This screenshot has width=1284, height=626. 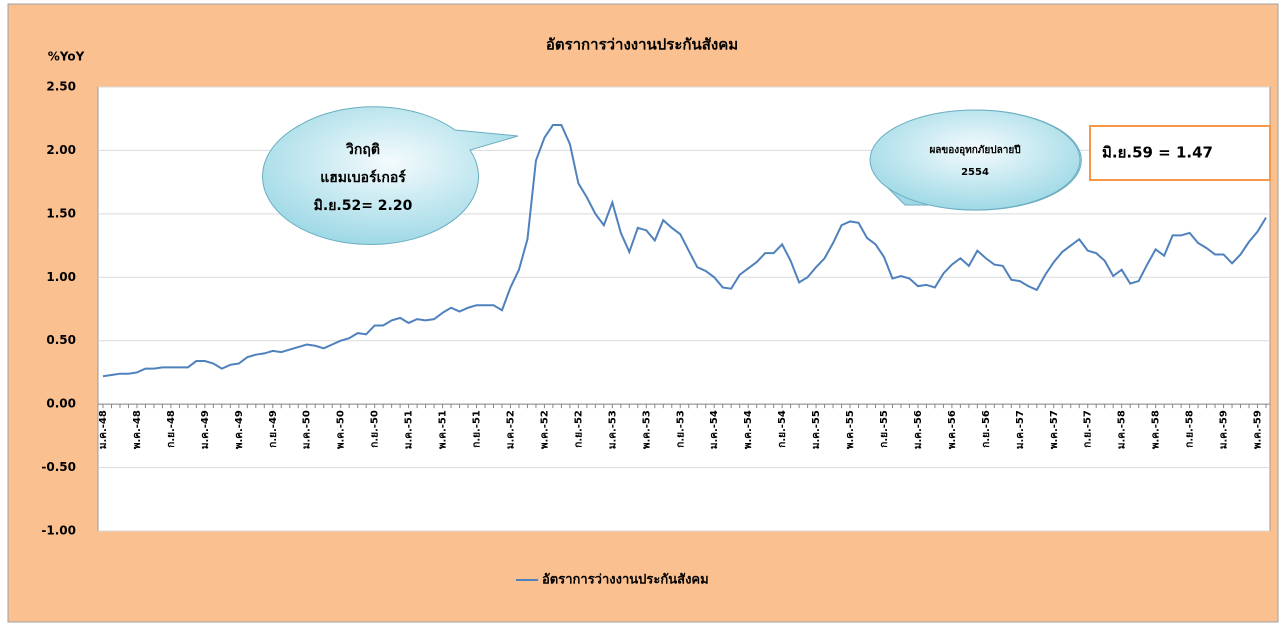 What do you see at coordinates (307, 429) in the screenshot?
I see `x-tick-label: ม.ค.-50` at bounding box center [307, 429].